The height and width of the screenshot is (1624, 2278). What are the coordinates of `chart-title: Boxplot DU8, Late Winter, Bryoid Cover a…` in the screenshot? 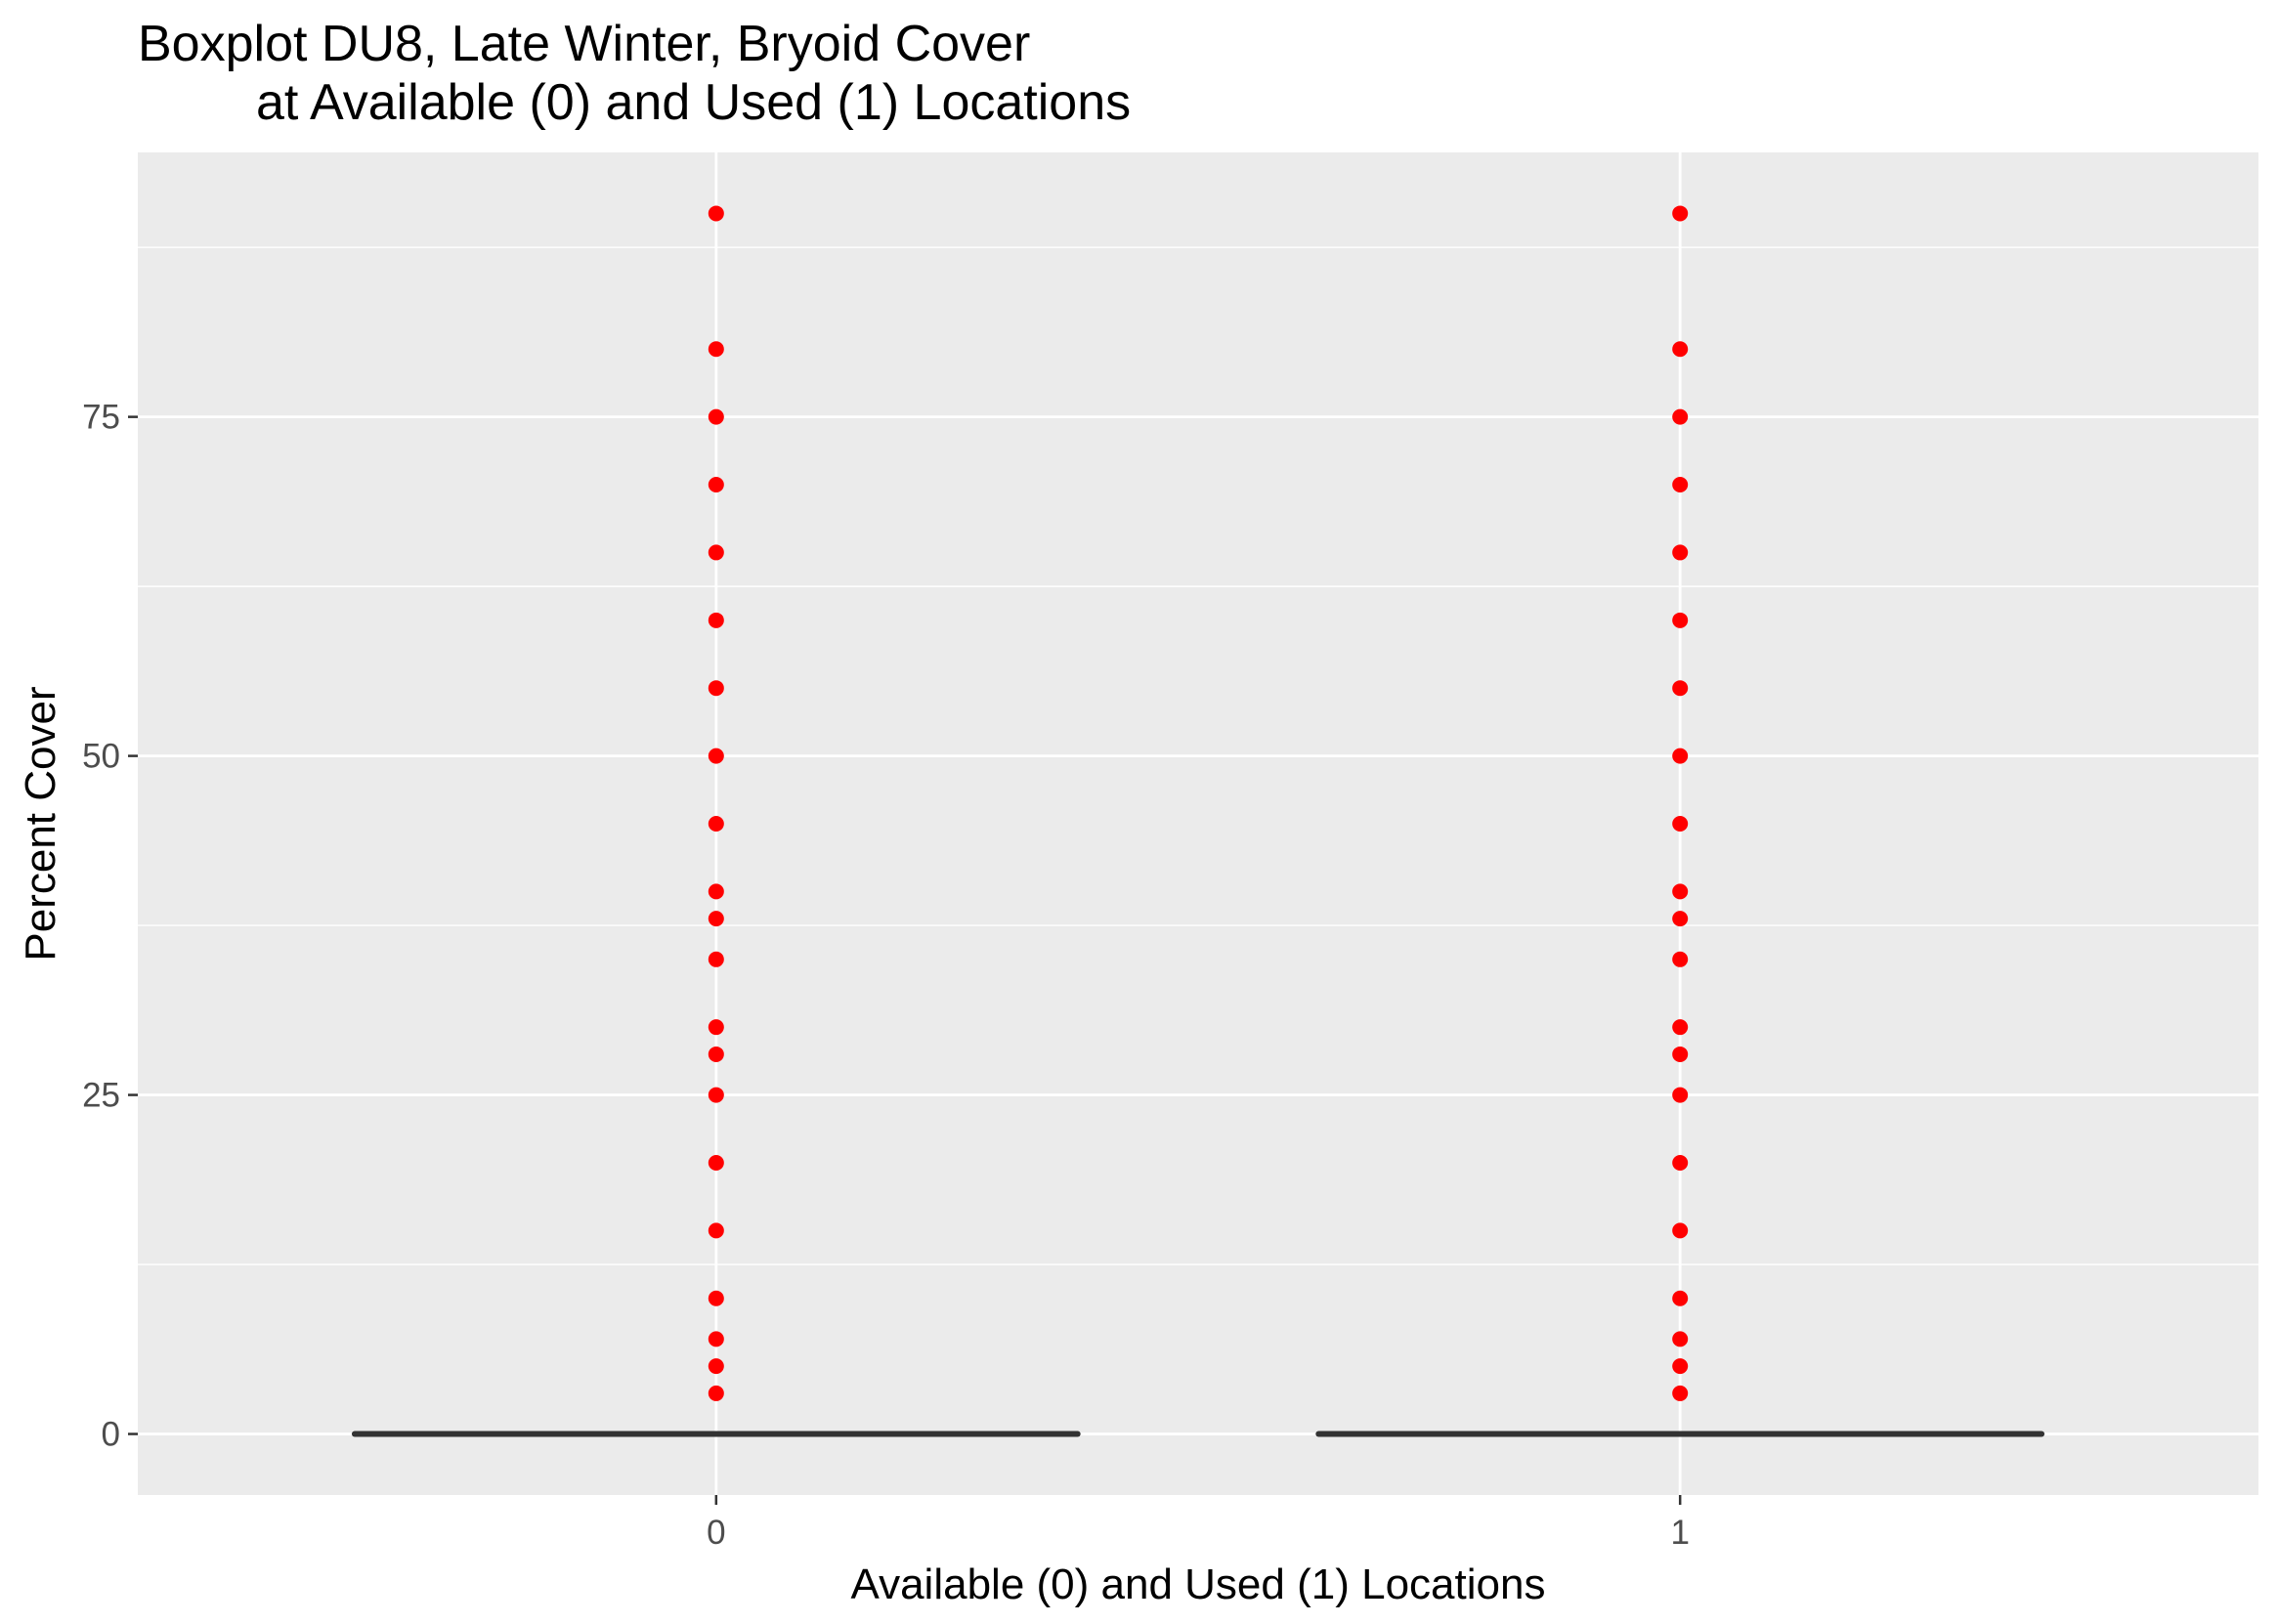 It's located at (634, 74).